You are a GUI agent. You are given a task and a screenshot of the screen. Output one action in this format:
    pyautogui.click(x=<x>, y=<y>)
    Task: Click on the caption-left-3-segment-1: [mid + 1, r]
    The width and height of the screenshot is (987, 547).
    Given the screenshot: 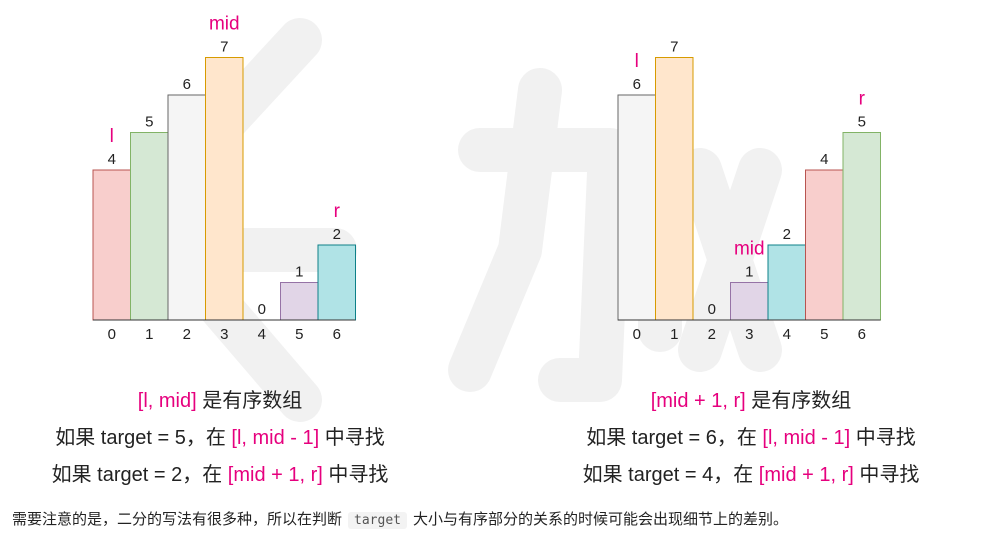 What is the action you would take?
    pyautogui.click(x=275, y=475)
    